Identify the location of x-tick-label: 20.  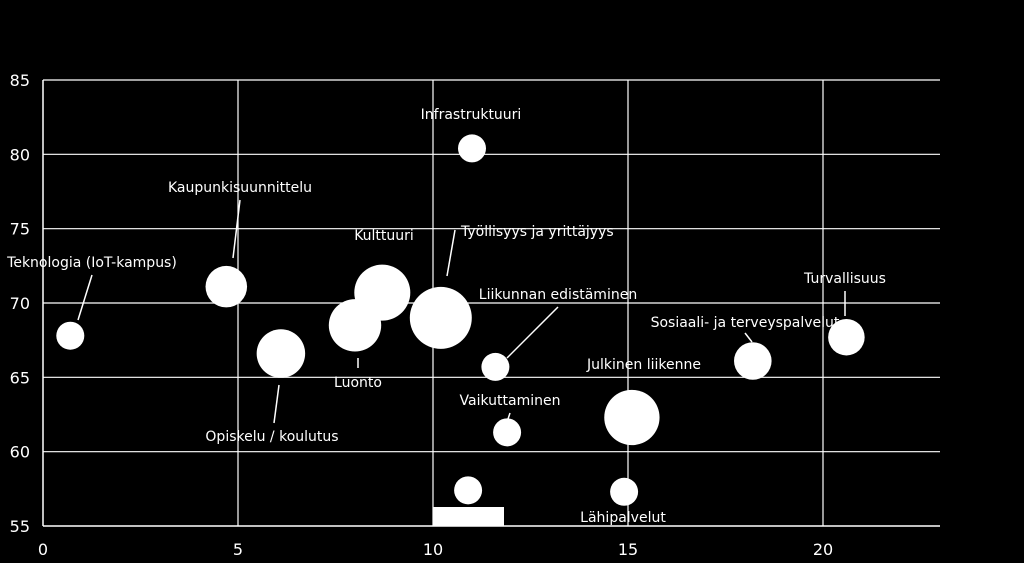
(823, 549).